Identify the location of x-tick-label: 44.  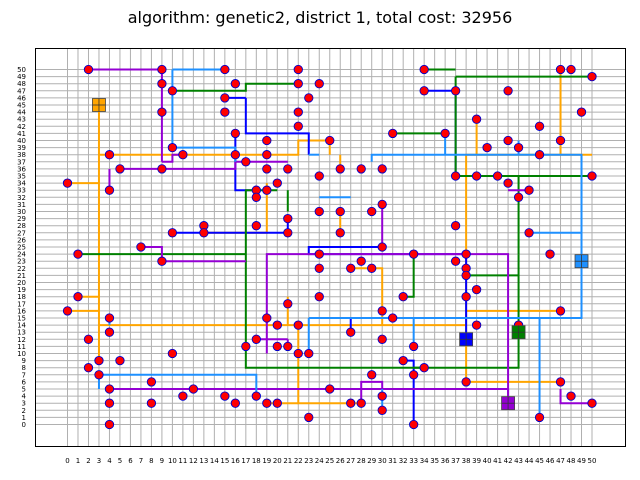
(529, 461).